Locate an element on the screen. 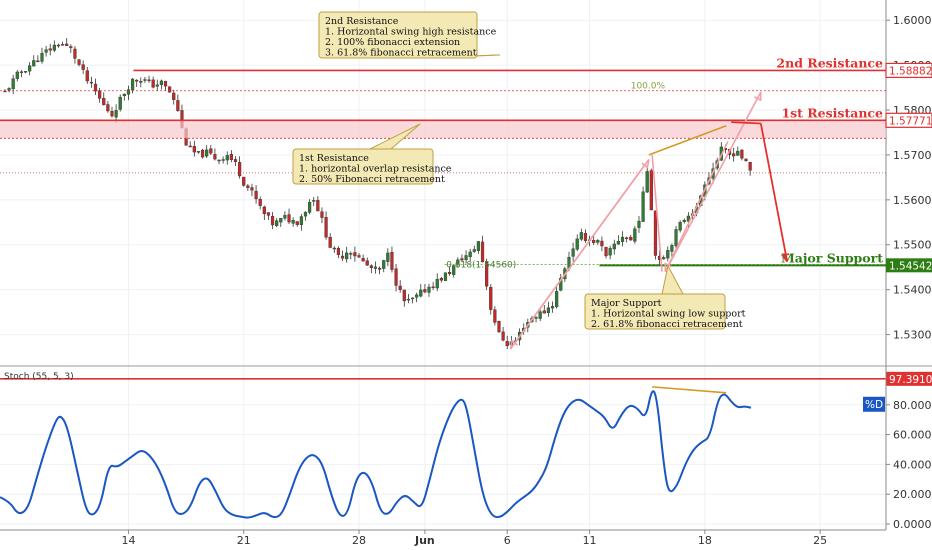 The width and height of the screenshot is (932, 550). stoch-level-tag: 97.3910 is located at coordinates (910, 380).